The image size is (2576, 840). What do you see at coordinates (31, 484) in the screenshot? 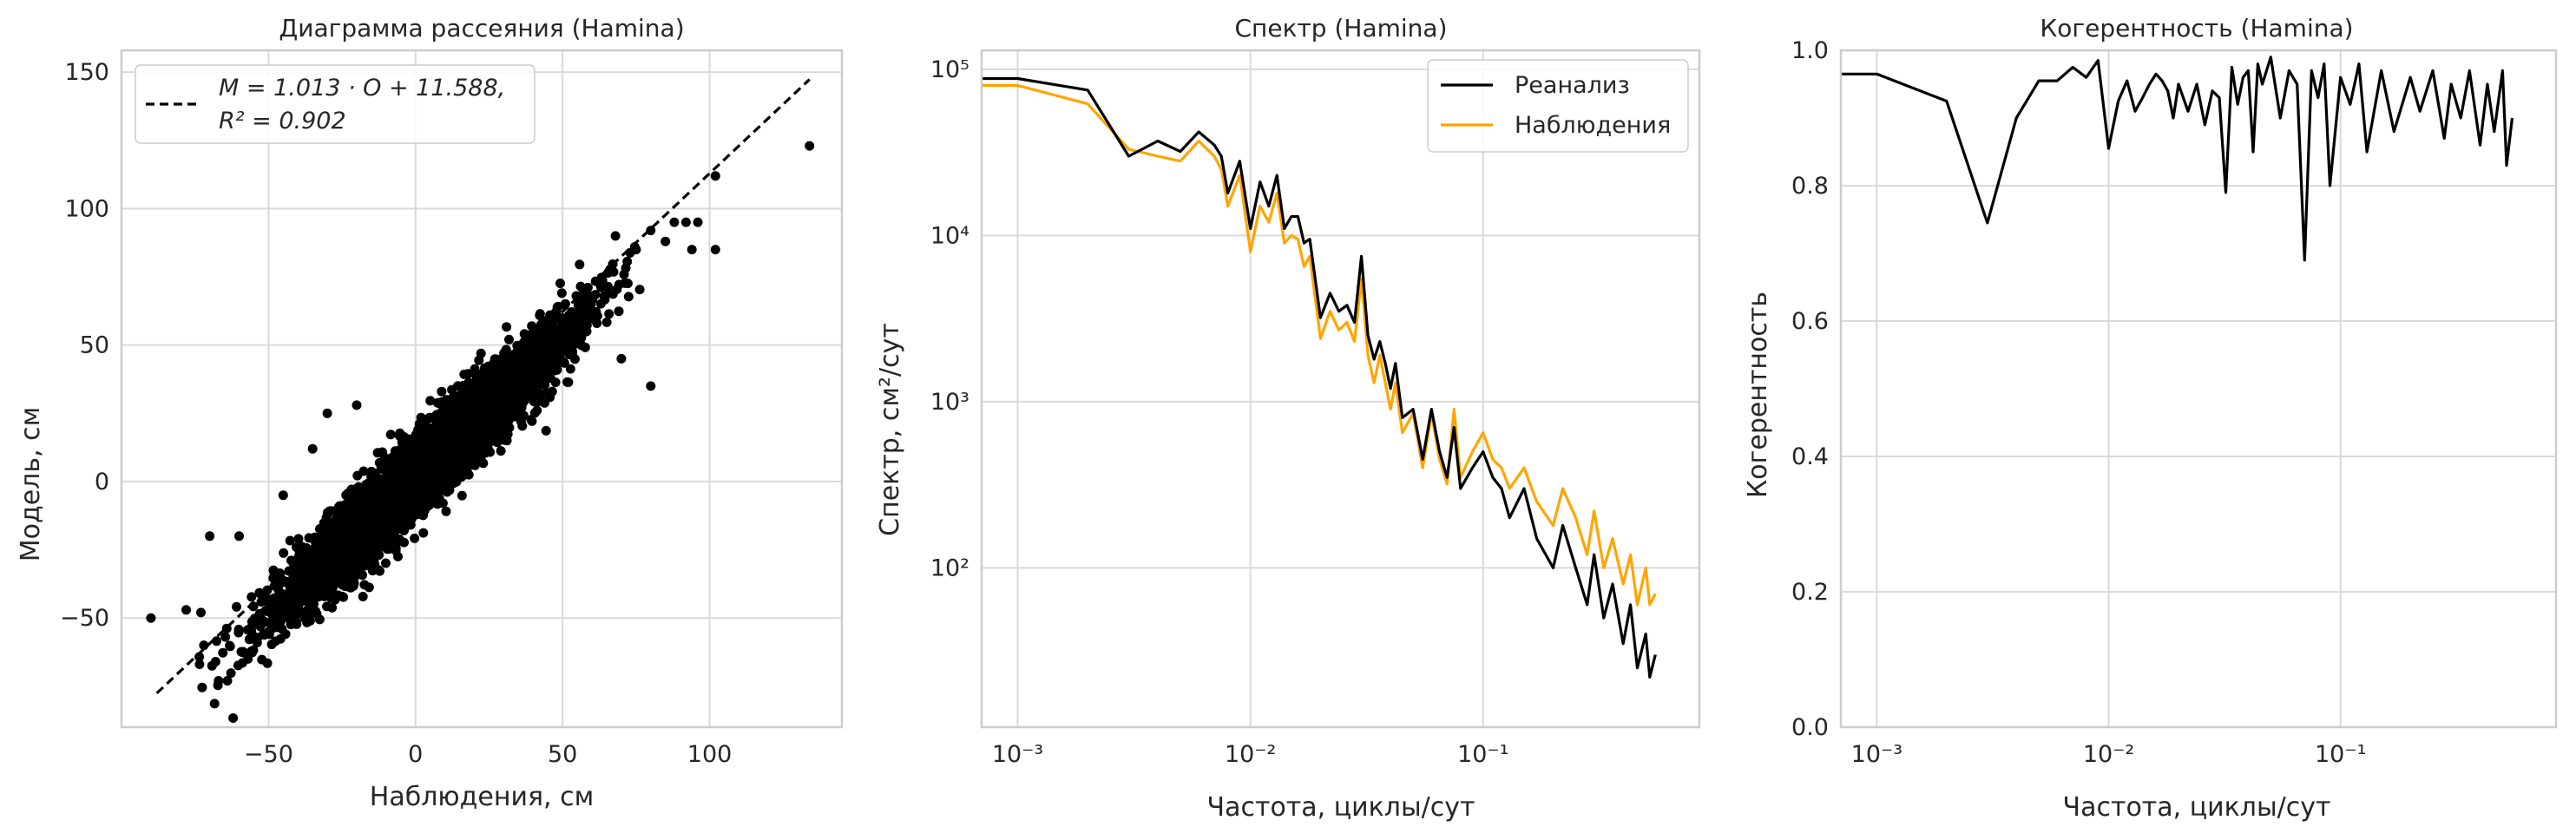
I see `scatter-ylabel: Модель, см` at bounding box center [31, 484].